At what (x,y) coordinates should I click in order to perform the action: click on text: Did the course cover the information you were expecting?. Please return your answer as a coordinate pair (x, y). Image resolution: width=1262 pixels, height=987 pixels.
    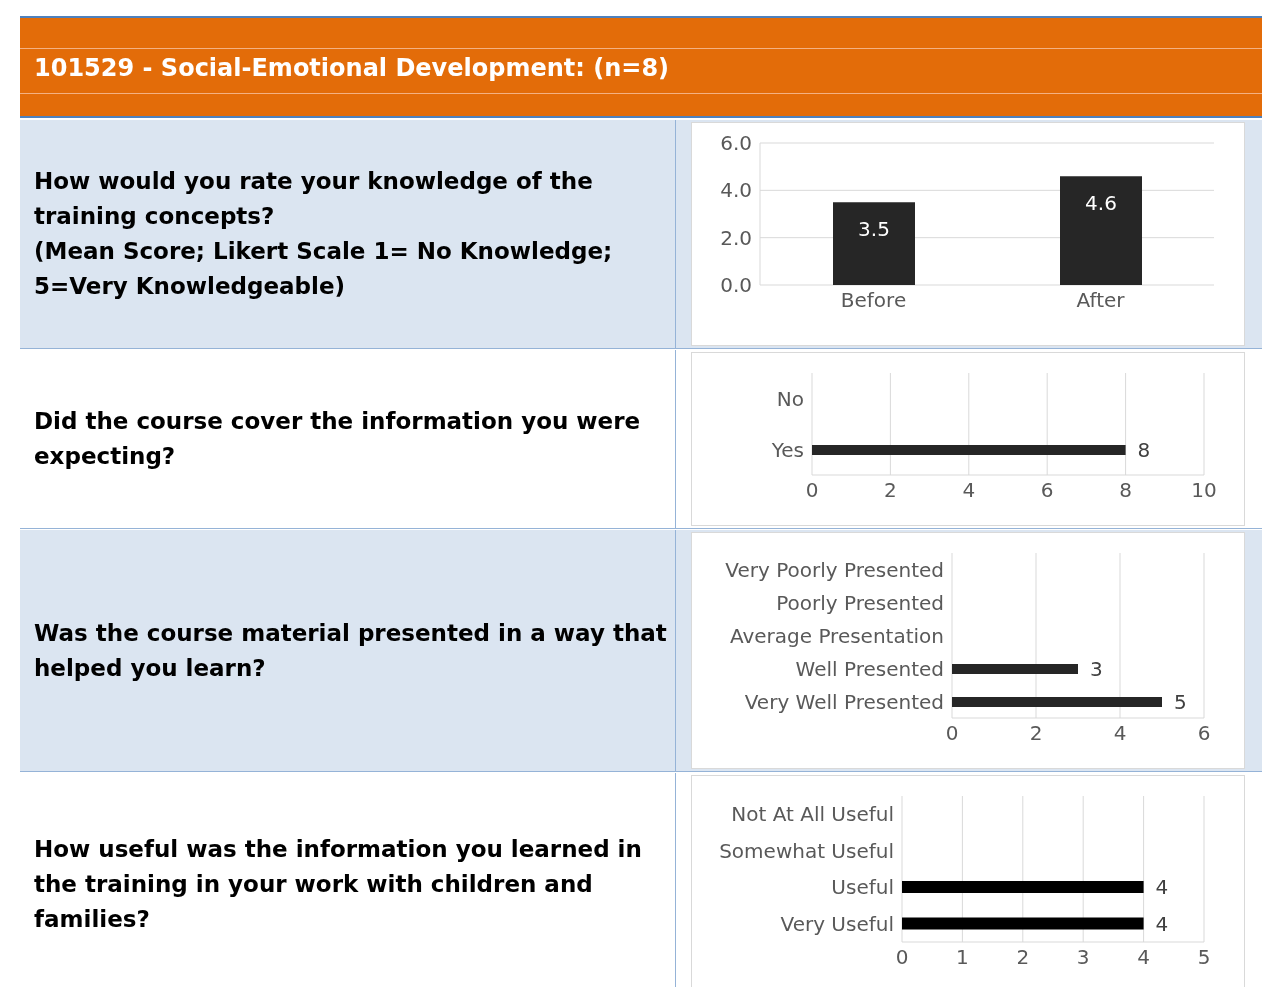
    Looking at the image, I should click on (338, 439).